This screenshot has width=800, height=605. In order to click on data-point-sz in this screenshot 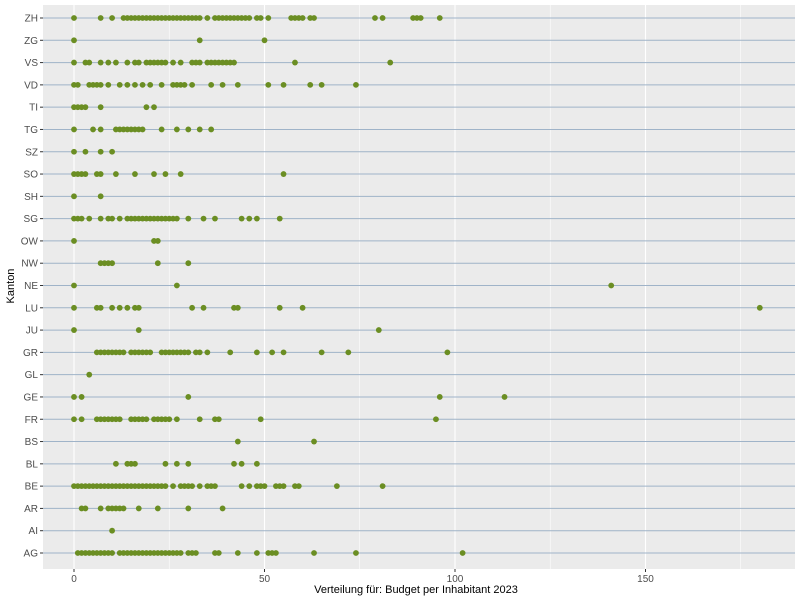, I will do `click(112, 151)`.